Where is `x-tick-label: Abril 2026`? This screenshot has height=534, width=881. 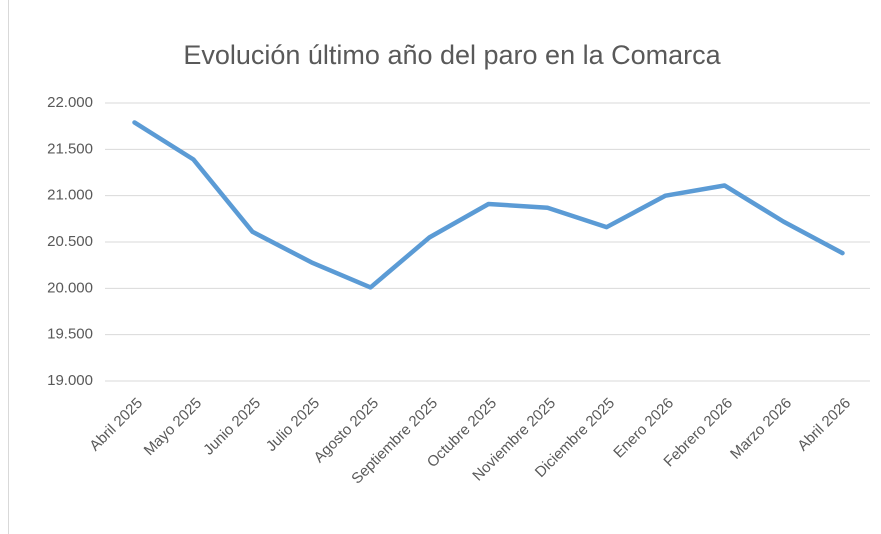
x-tick-label: Abril 2026 is located at coordinates (824, 425).